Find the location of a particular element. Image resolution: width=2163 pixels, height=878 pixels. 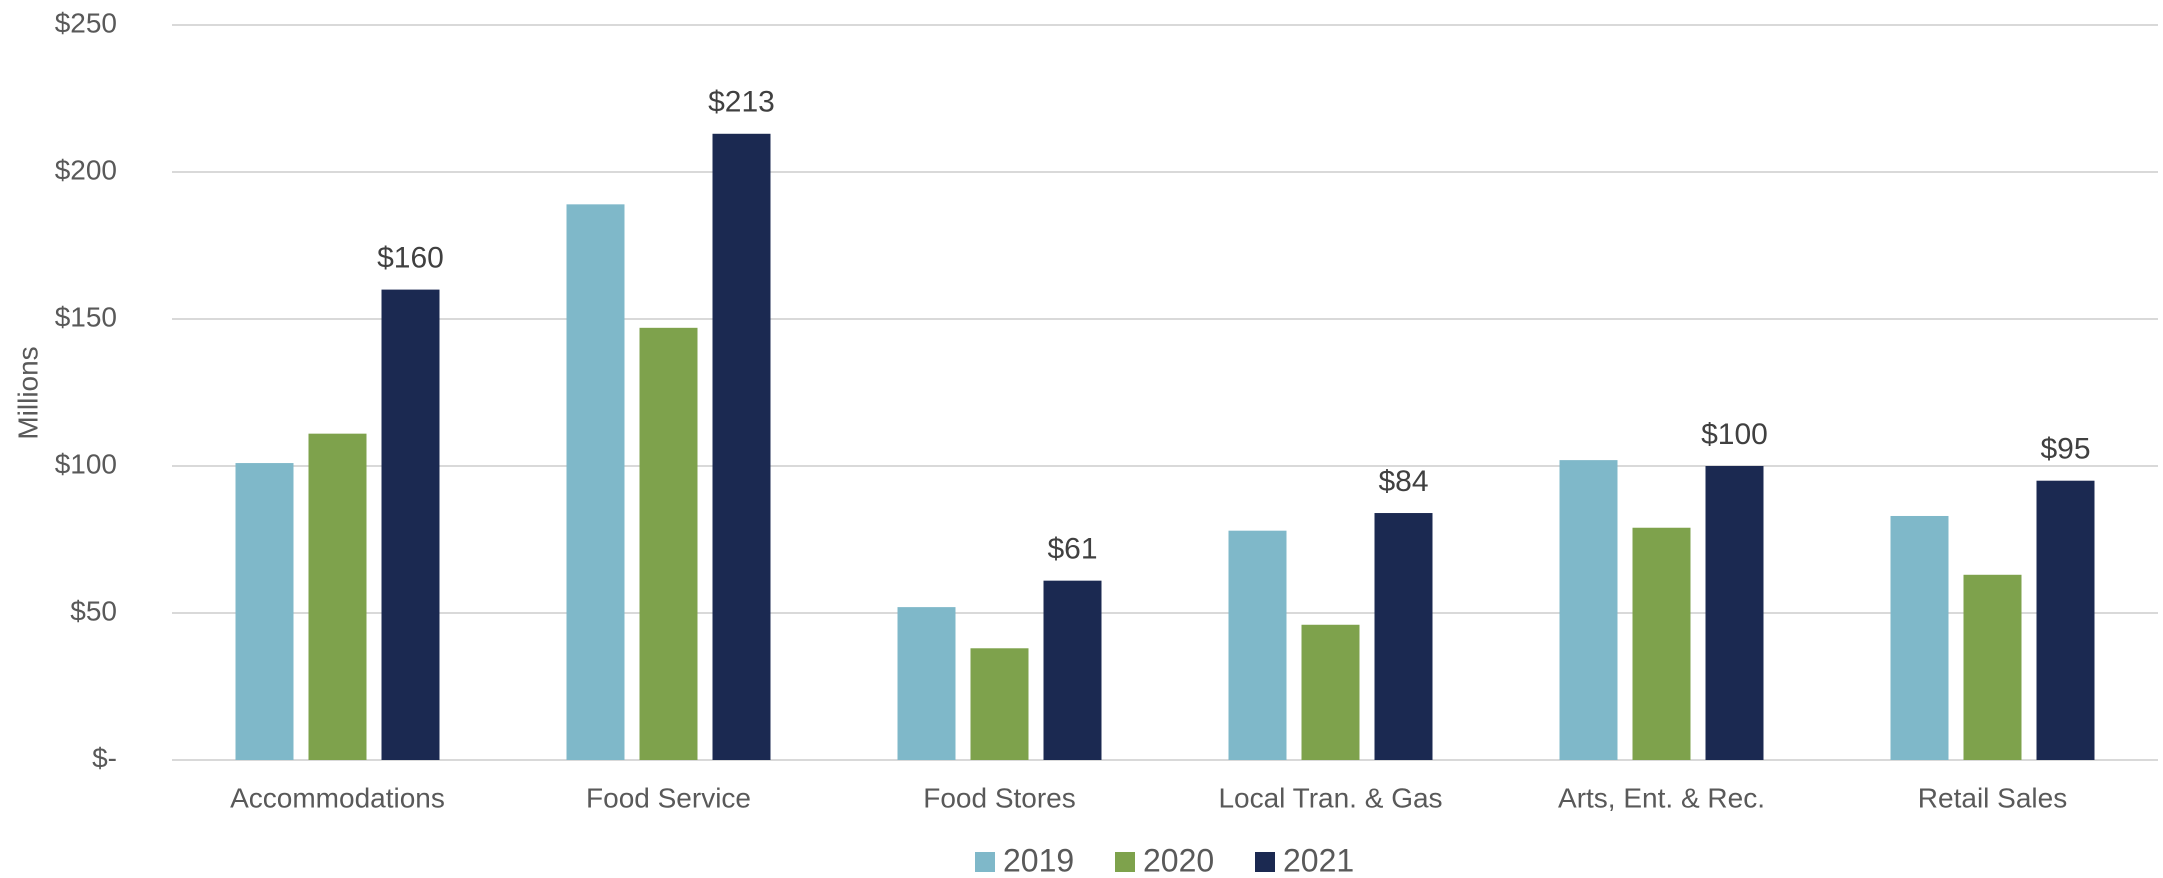

x-tick-label: Local Tran. & Gas is located at coordinates (1330, 797).